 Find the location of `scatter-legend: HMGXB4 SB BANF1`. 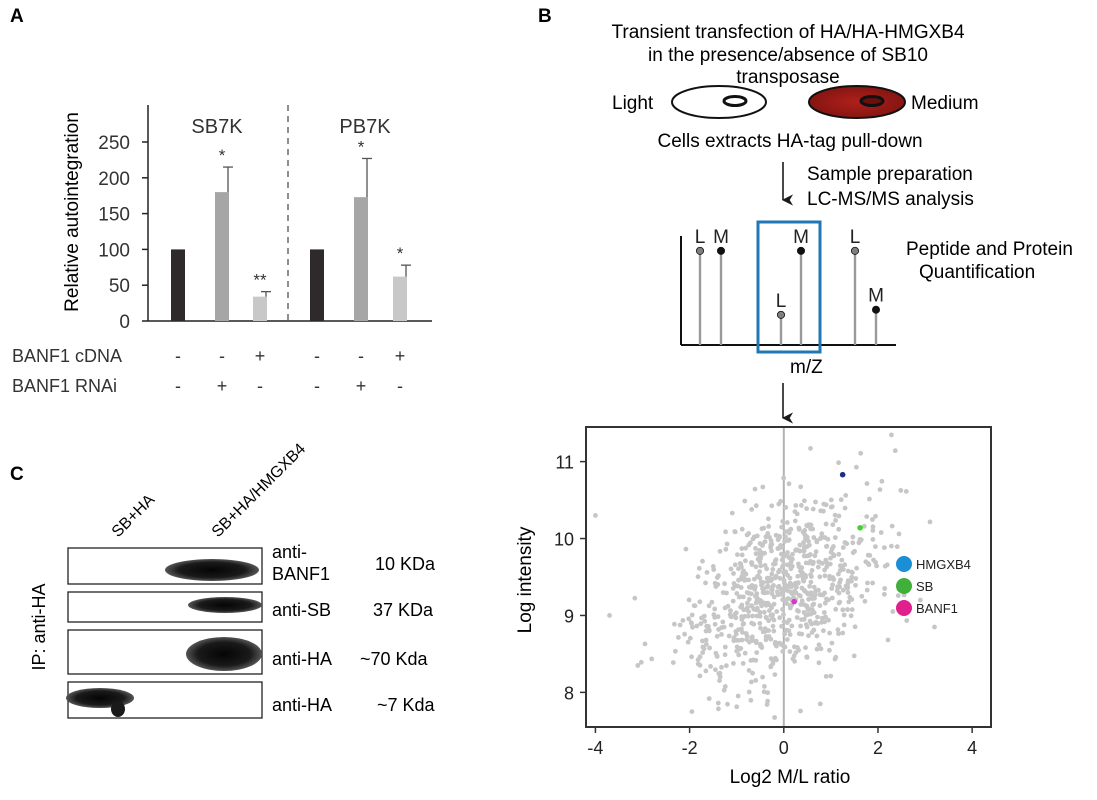

scatter-legend: HMGXB4 SB BANF1 is located at coordinates (933, 586).